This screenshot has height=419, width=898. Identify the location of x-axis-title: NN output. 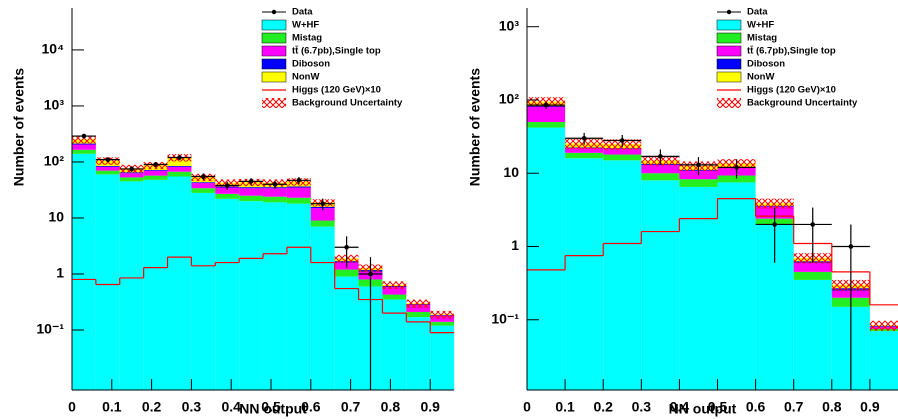
(703, 409).